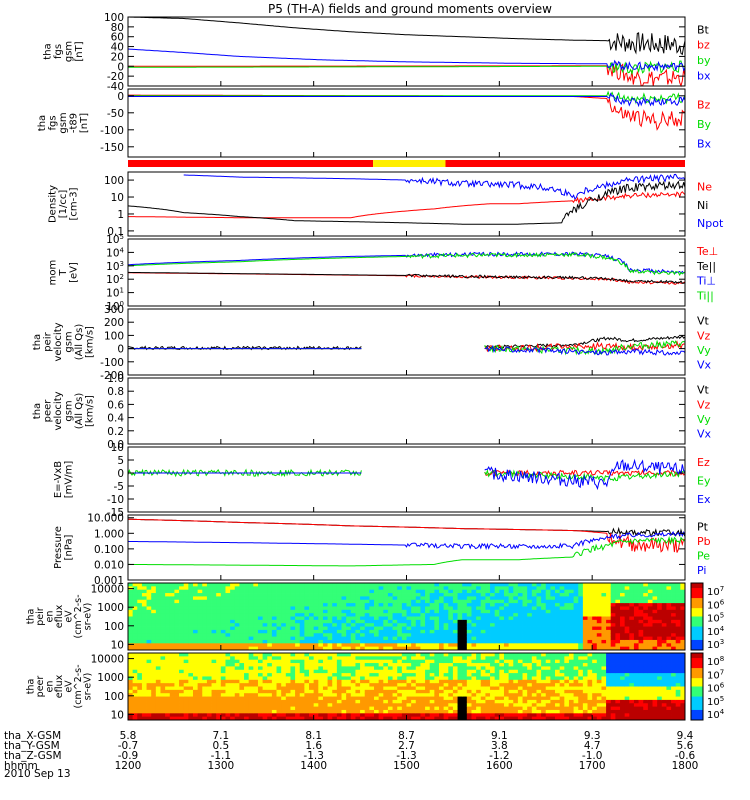 The image size is (750, 800). What do you see at coordinates (704, 75) in the screenshot?
I see `legend-fgs-3: bx` at bounding box center [704, 75].